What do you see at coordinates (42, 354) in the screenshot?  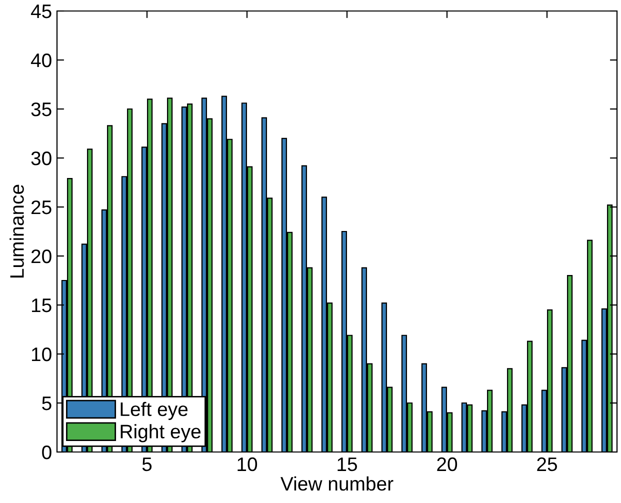 I see `y-tick-label: 10` at bounding box center [42, 354].